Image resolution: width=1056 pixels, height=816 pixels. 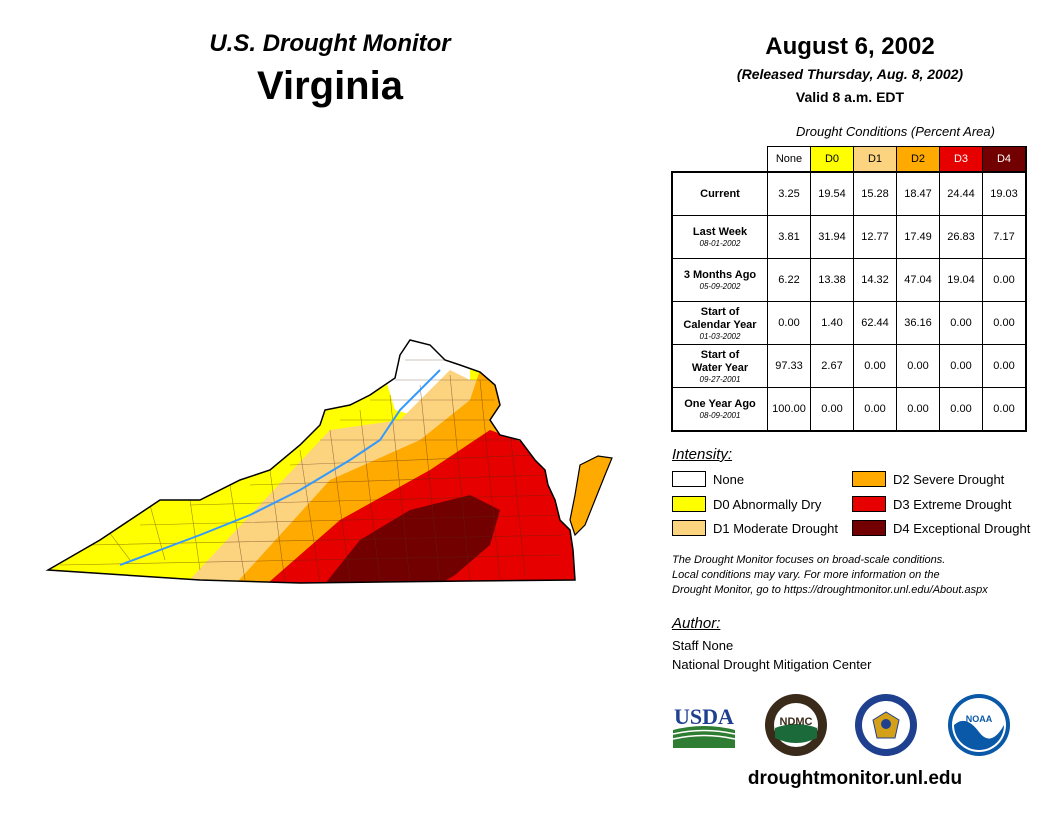 I want to click on eastern-shore, so click(x=591, y=496).